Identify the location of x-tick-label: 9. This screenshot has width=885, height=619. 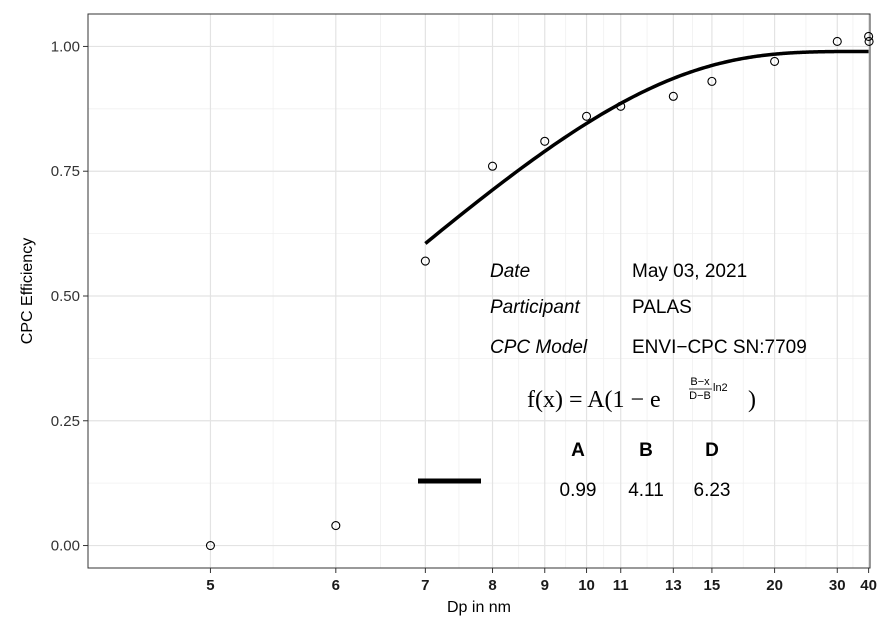
(545, 585).